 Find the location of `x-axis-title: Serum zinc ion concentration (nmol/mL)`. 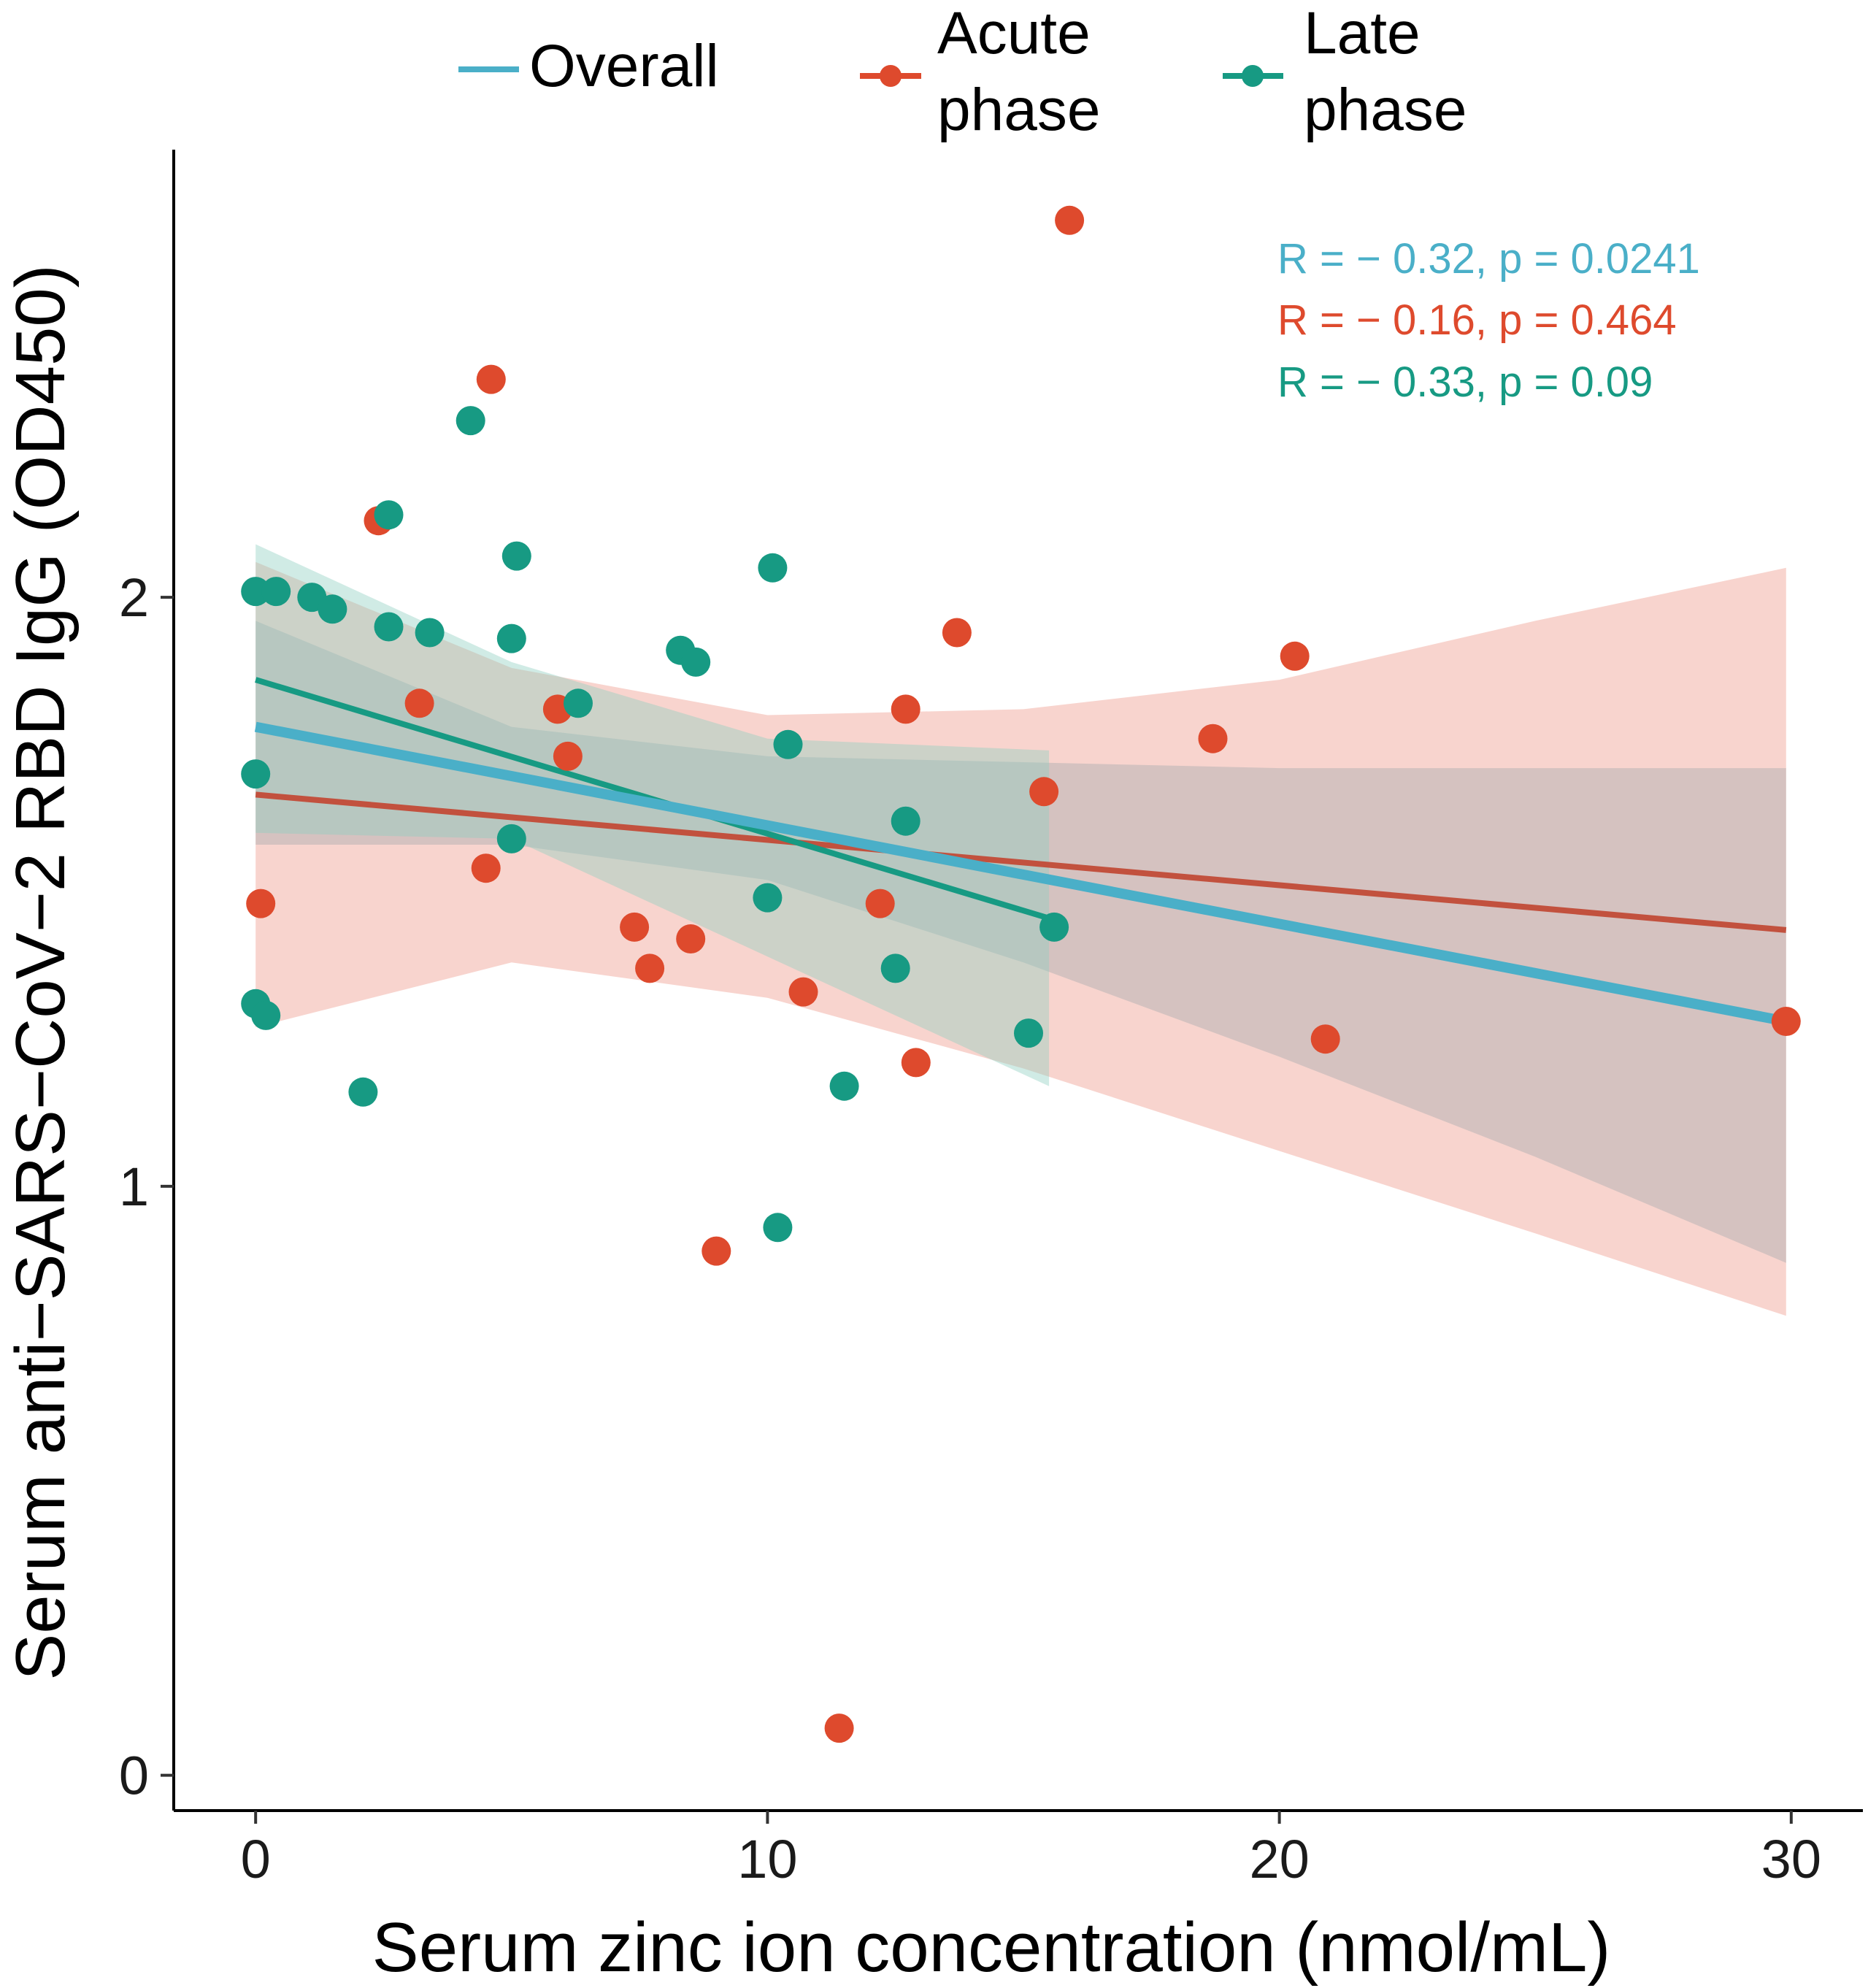

x-axis-title: Serum zinc ion concentration (nmol/mL) is located at coordinates (991, 1947).